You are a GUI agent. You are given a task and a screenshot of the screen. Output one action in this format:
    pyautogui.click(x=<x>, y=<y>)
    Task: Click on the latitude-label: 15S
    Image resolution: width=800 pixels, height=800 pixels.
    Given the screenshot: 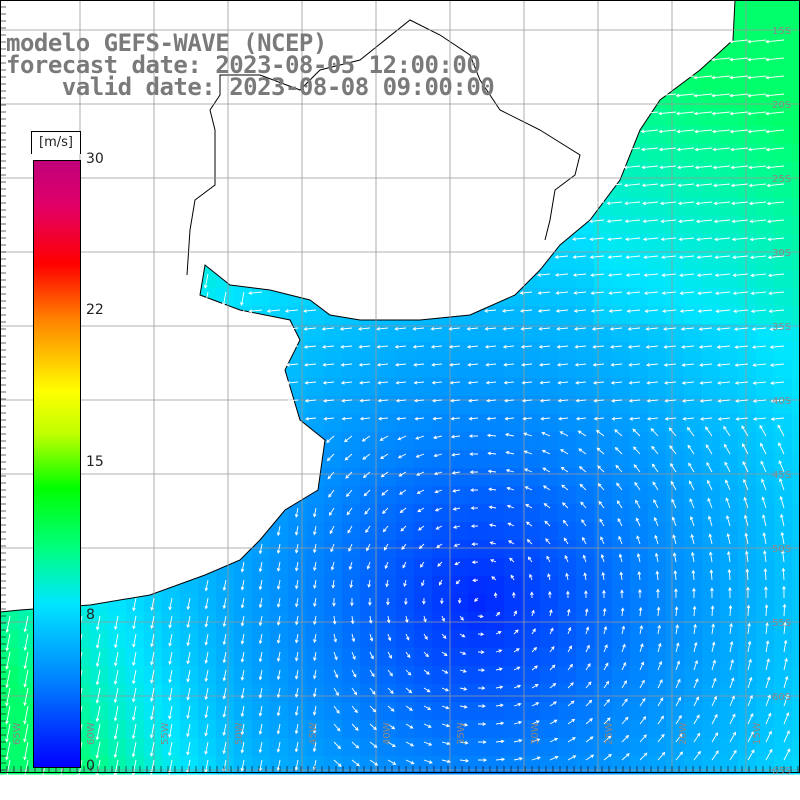 What is the action you would take?
    pyautogui.click(x=782, y=31)
    